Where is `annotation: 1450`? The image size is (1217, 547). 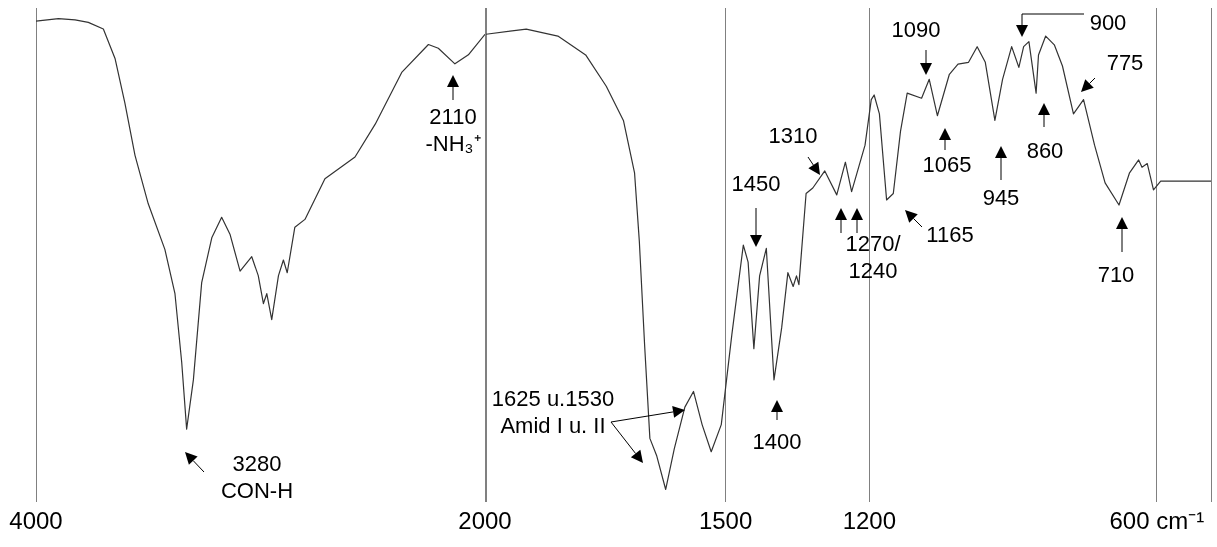
annotation: 1450 is located at coordinates (756, 184).